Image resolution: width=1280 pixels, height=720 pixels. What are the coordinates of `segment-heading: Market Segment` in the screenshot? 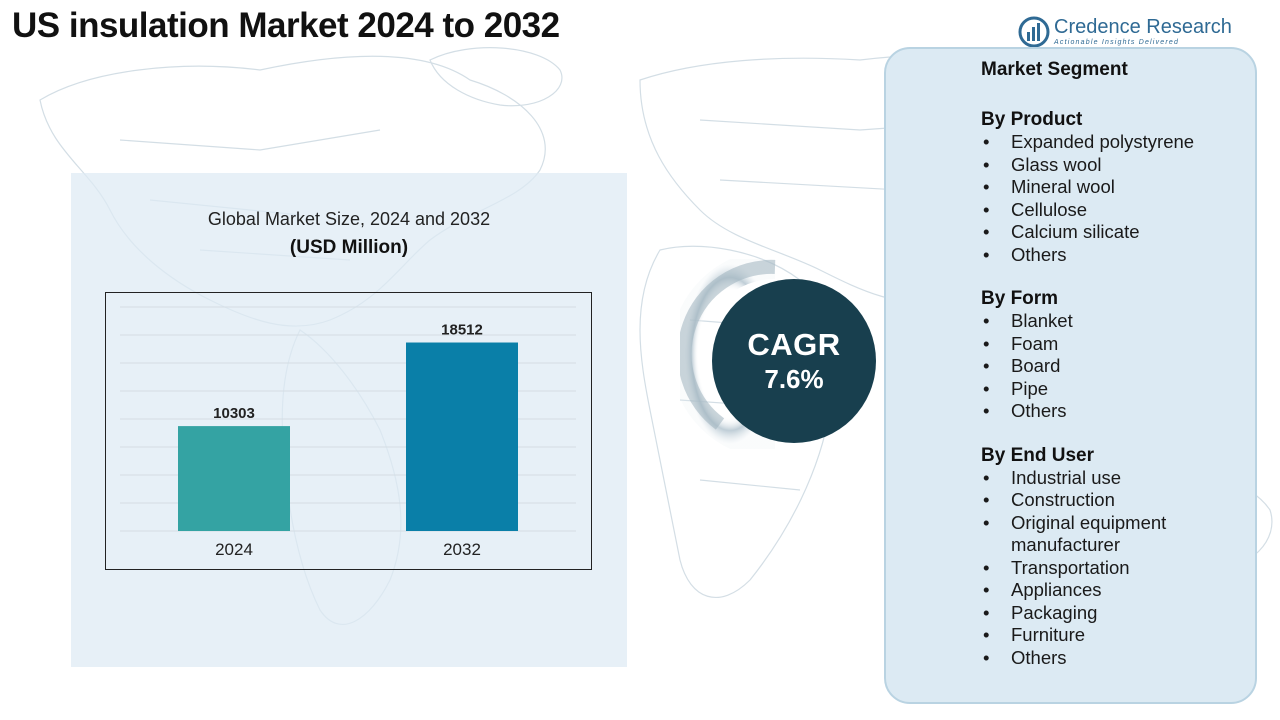 It's located at (1054, 69).